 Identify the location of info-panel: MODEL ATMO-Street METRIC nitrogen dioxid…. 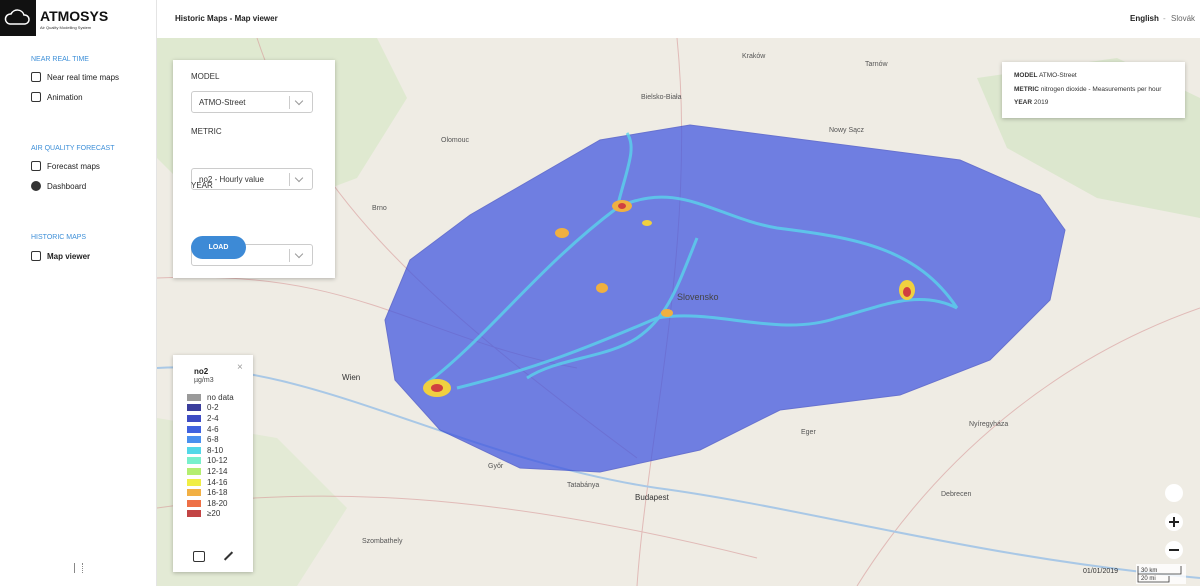
(1093, 90).